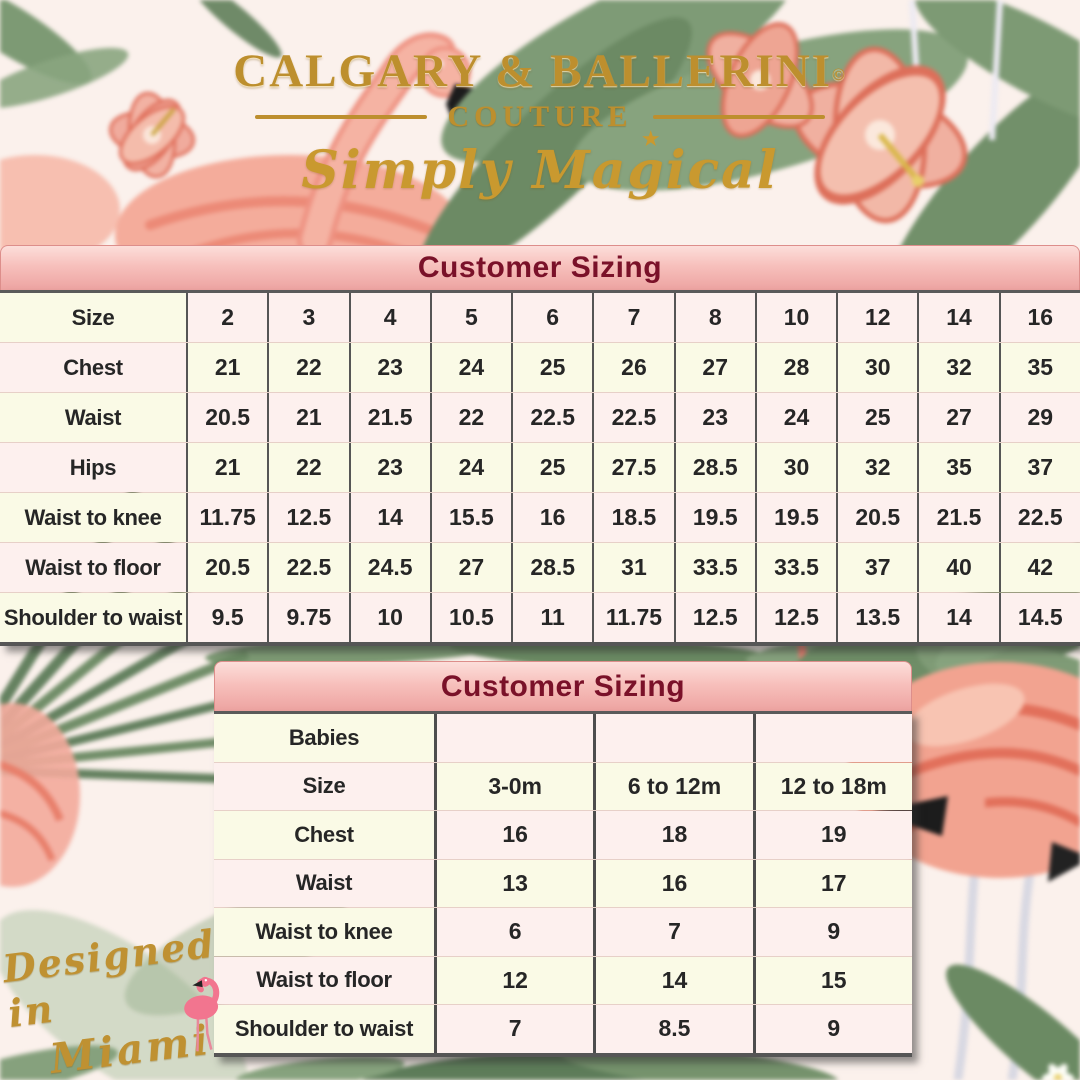 The width and height of the screenshot is (1080, 1080). I want to click on table-row: Waist 20.5 21 21.5 22 22.5 22.5 23 24 25 27 29, so click(540, 417).